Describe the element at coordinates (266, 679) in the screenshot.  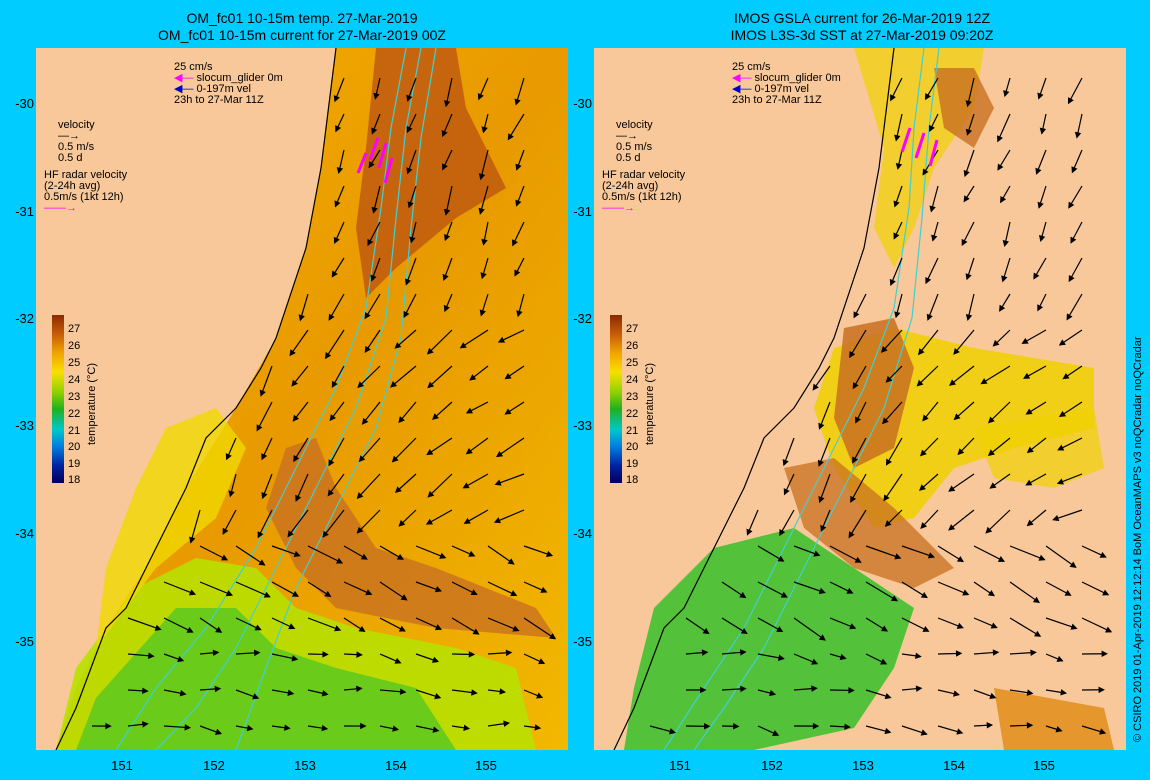
I see `cool-core-region` at that location.